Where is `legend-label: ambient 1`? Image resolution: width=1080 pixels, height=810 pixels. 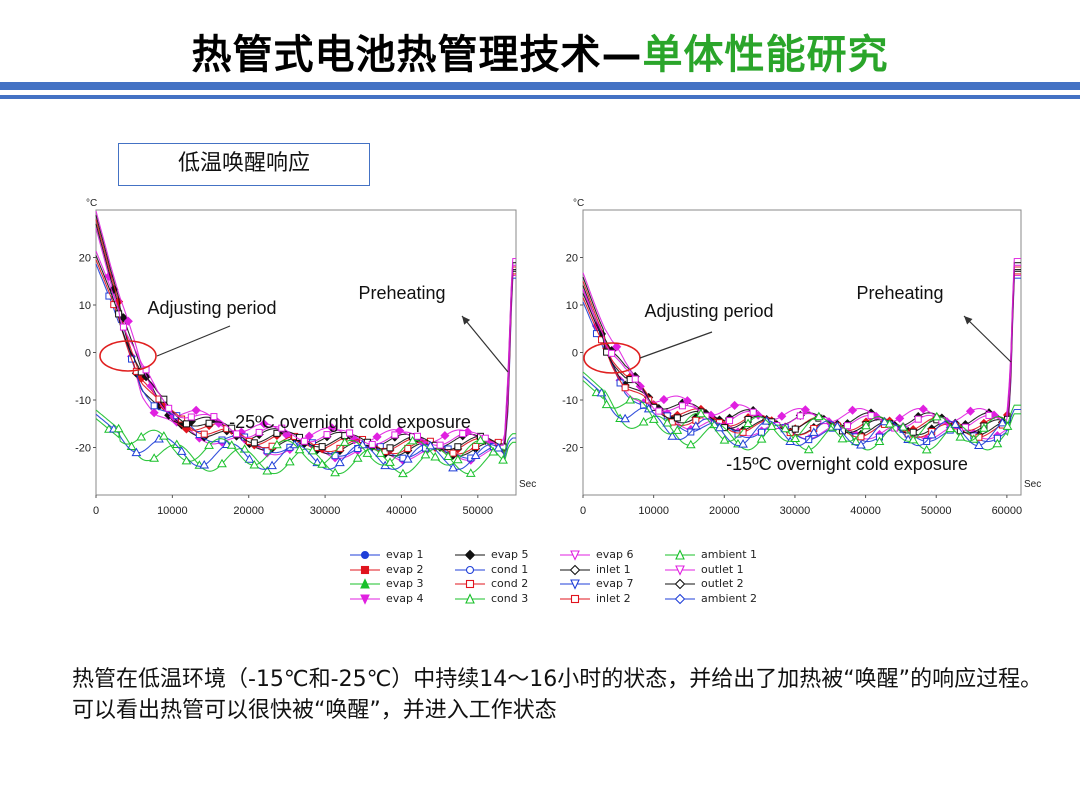
legend-label: ambient 1 is located at coordinates (729, 554).